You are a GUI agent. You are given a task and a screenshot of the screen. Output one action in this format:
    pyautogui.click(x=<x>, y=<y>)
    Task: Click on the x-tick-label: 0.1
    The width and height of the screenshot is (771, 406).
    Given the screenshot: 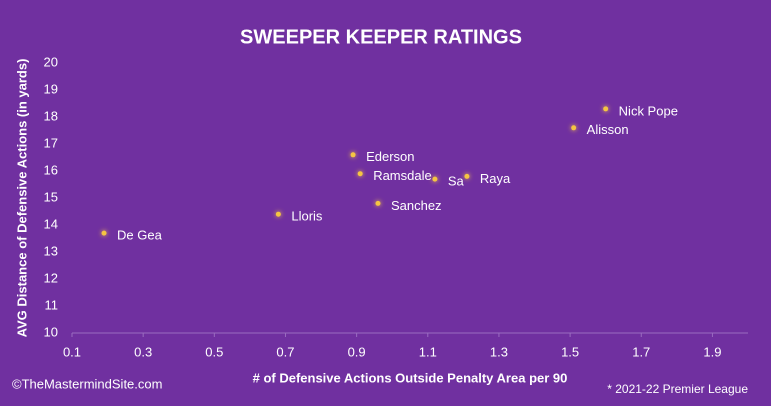 What is the action you would take?
    pyautogui.click(x=72, y=351)
    